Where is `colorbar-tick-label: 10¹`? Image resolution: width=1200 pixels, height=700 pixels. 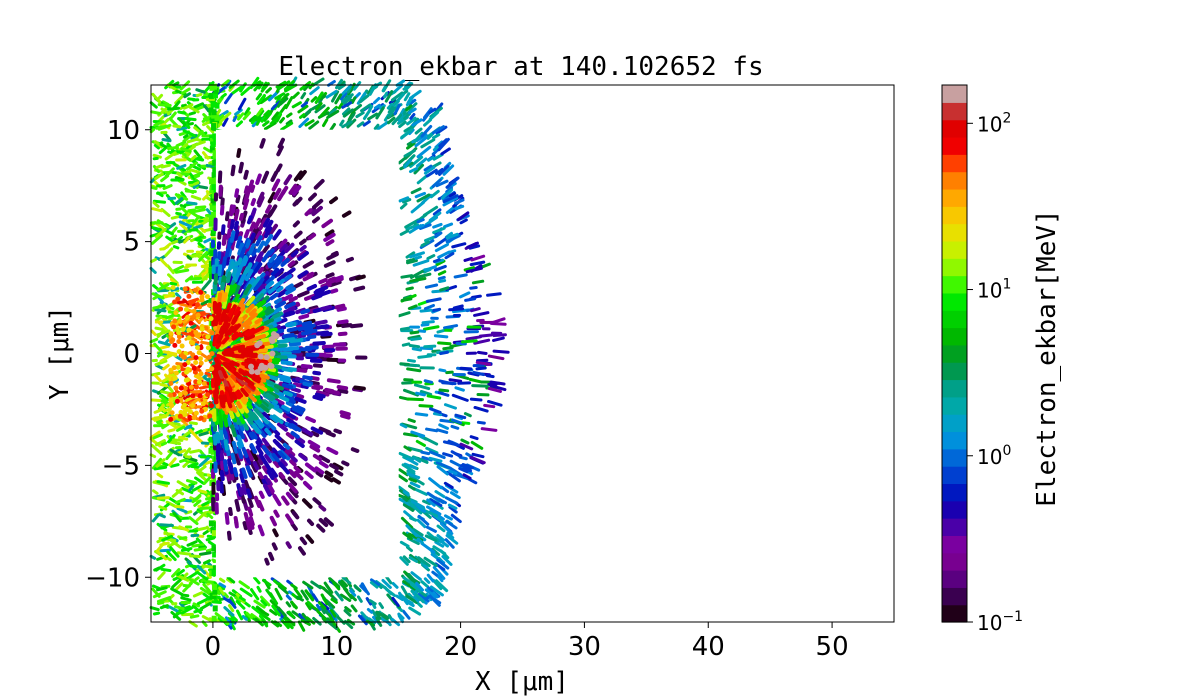 colorbar-tick-label: 10¹ is located at coordinates (994, 290).